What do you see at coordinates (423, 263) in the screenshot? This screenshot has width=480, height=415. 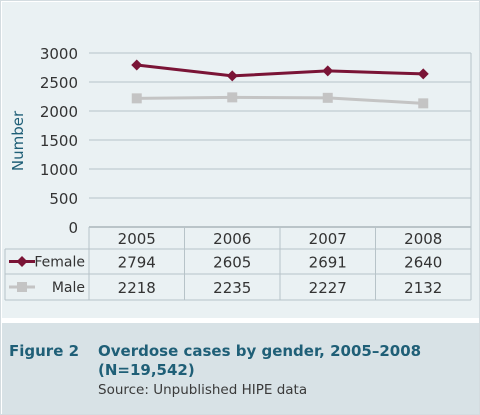 I see `data-label: 2640` at bounding box center [423, 263].